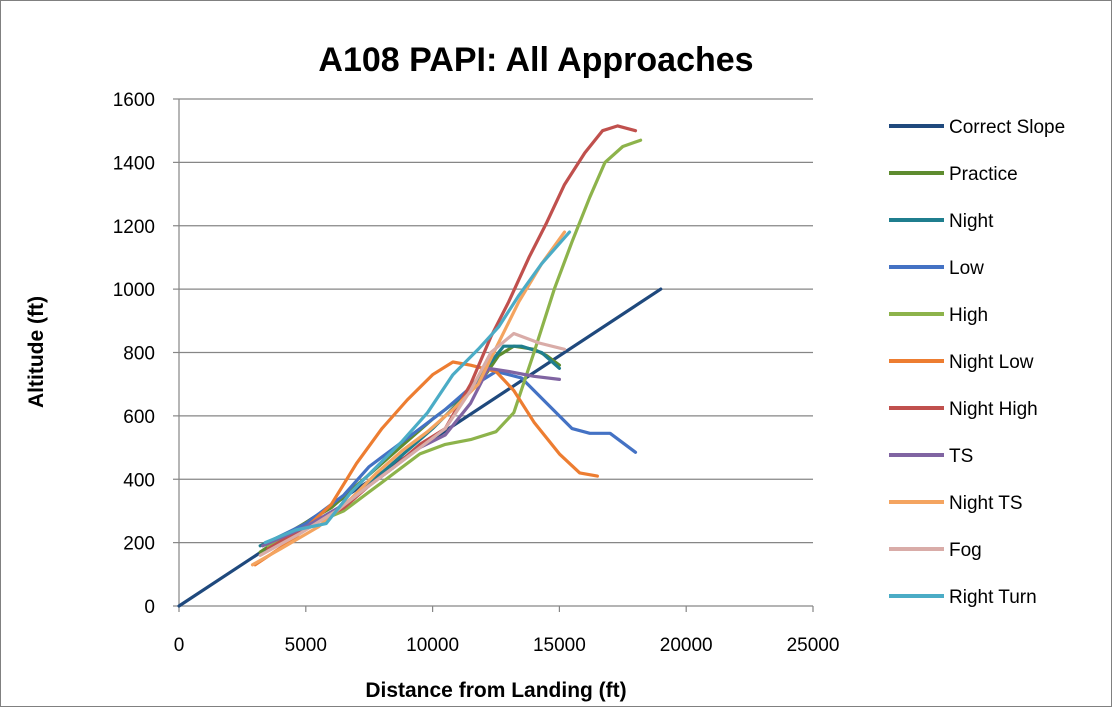 Image resolution: width=1112 pixels, height=707 pixels. I want to click on x-tick-label: 5000, so click(306, 645).